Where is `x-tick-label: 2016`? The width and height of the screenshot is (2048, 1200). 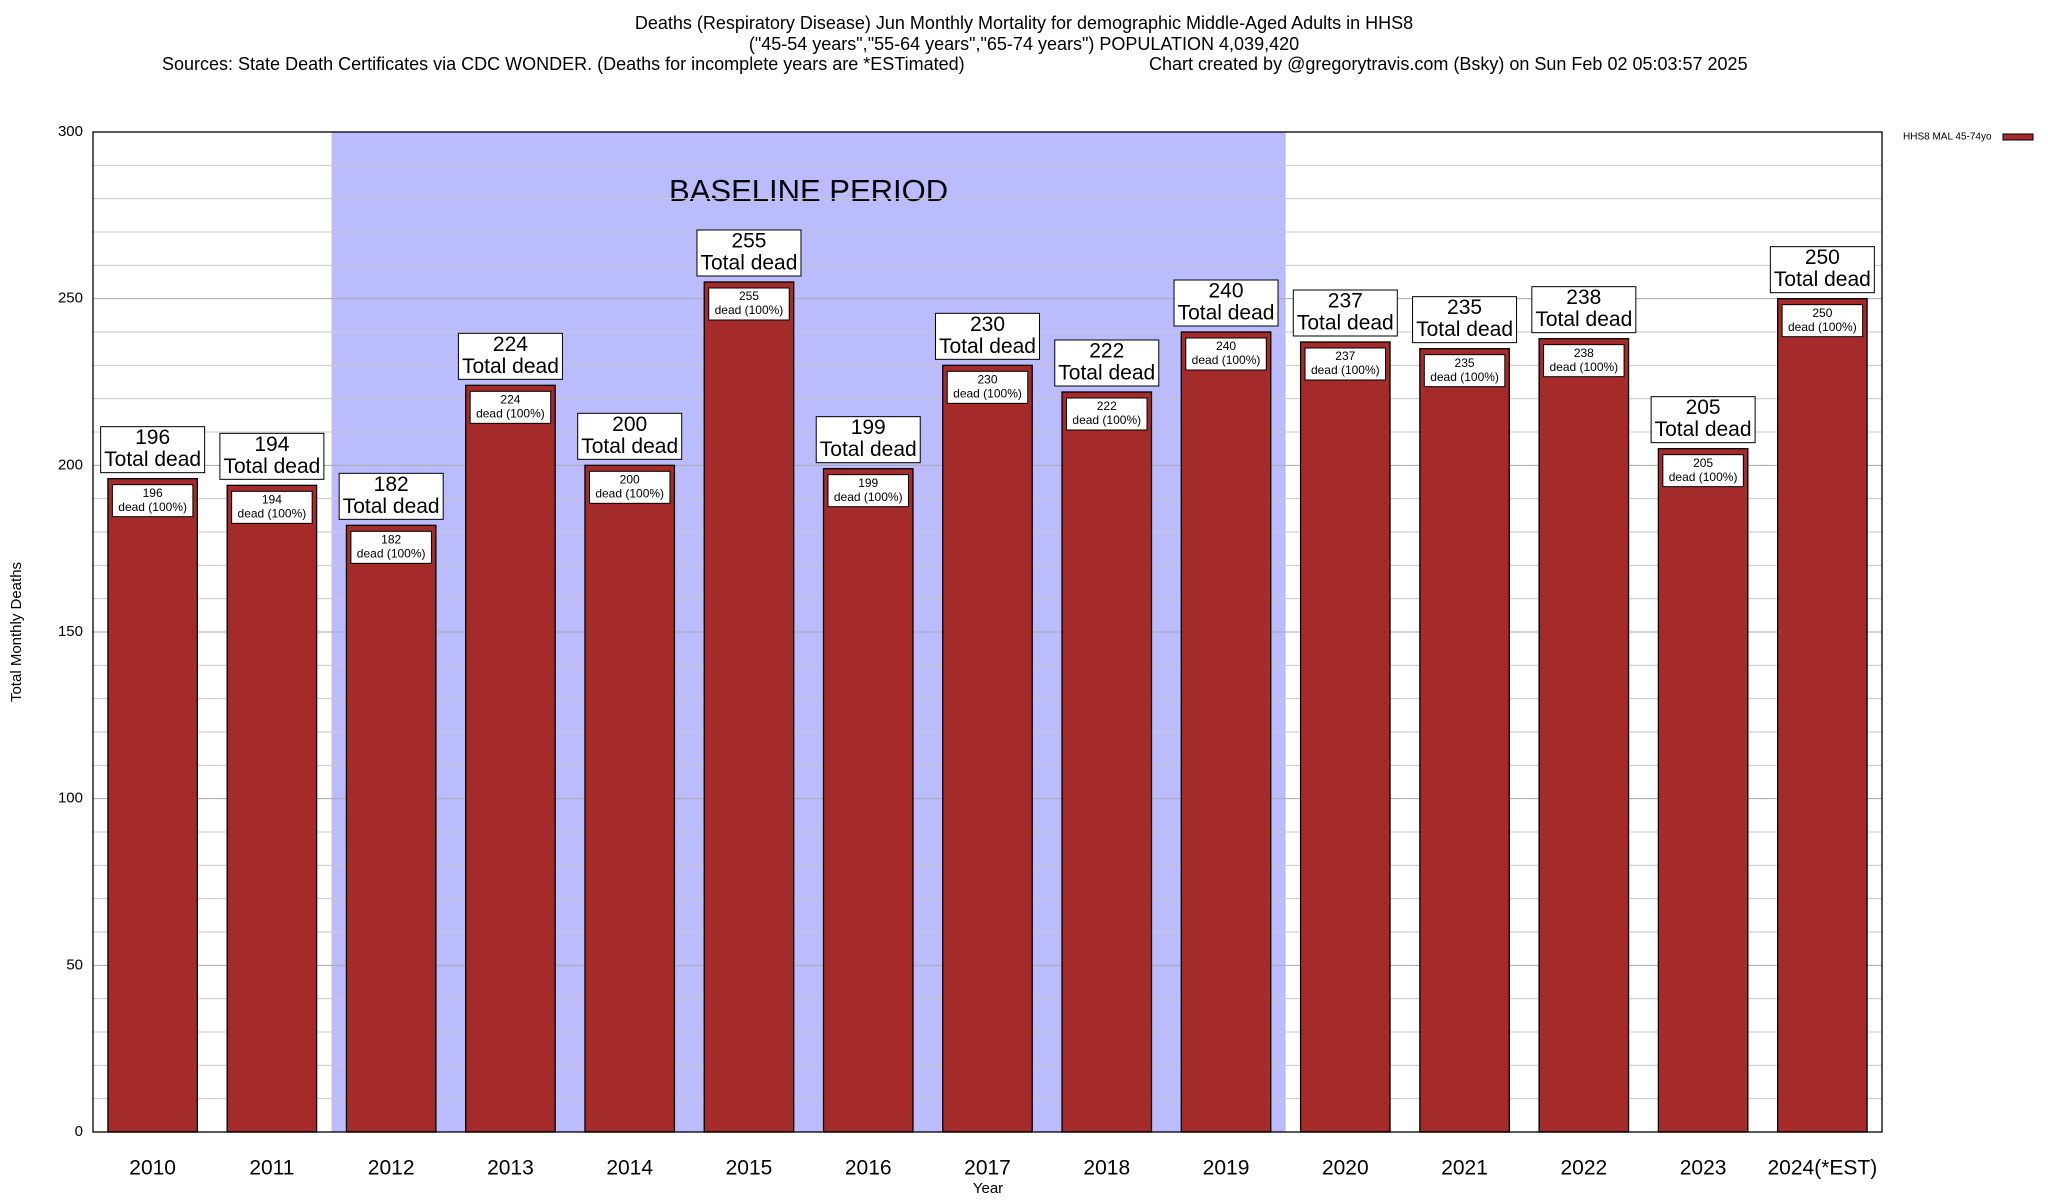
x-tick-label: 2016 is located at coordinates (868, 1168).